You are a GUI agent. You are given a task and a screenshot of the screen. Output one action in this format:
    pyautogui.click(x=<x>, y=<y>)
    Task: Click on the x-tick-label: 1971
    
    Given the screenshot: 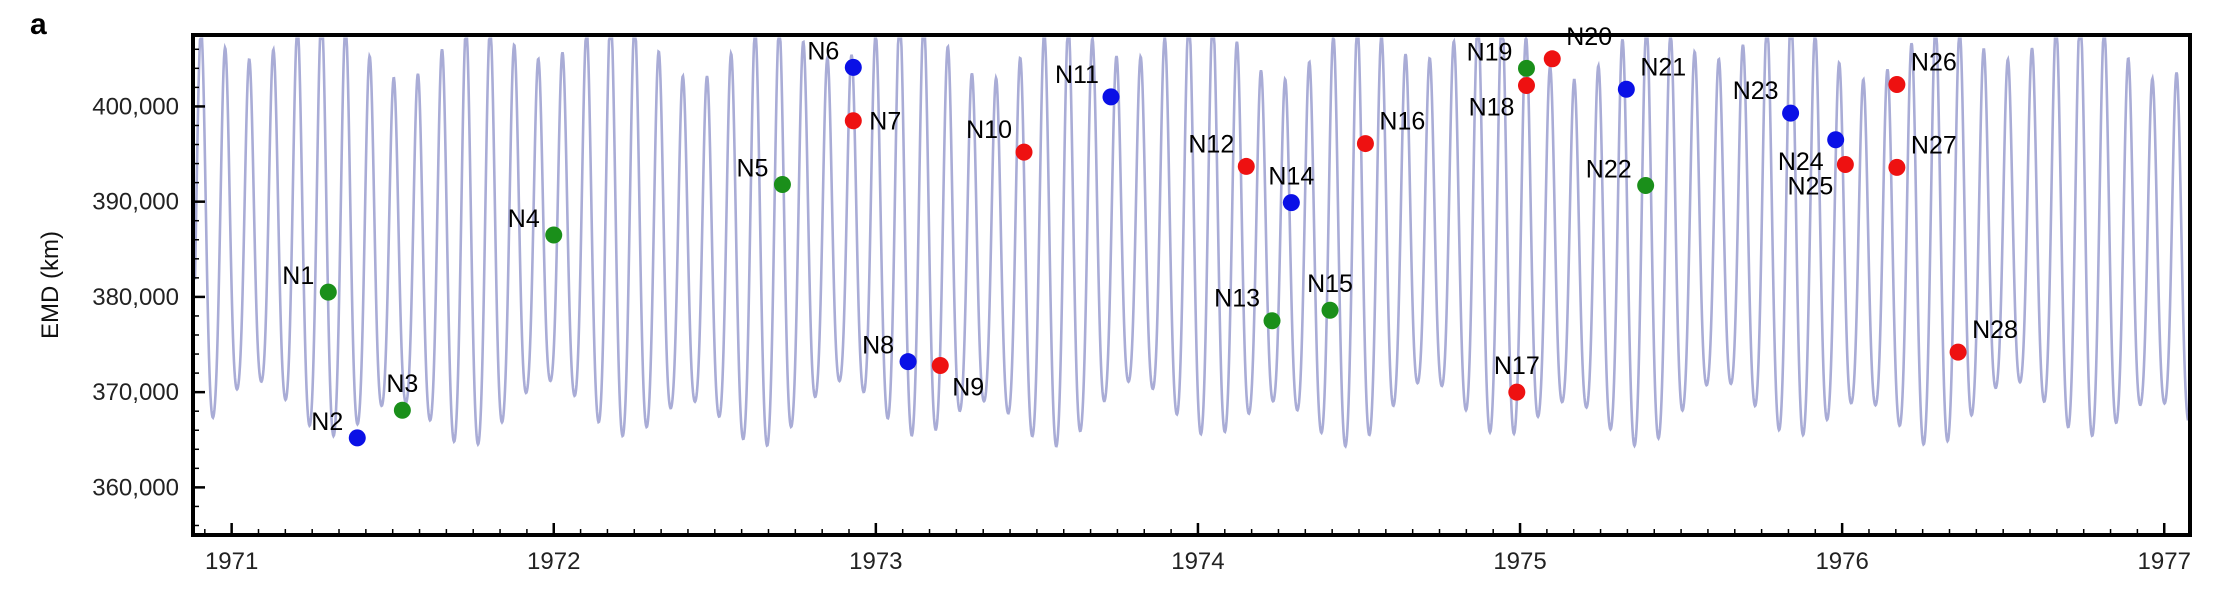 What is the action you would take?
    pyautogui.click(x=231, y=561)
    